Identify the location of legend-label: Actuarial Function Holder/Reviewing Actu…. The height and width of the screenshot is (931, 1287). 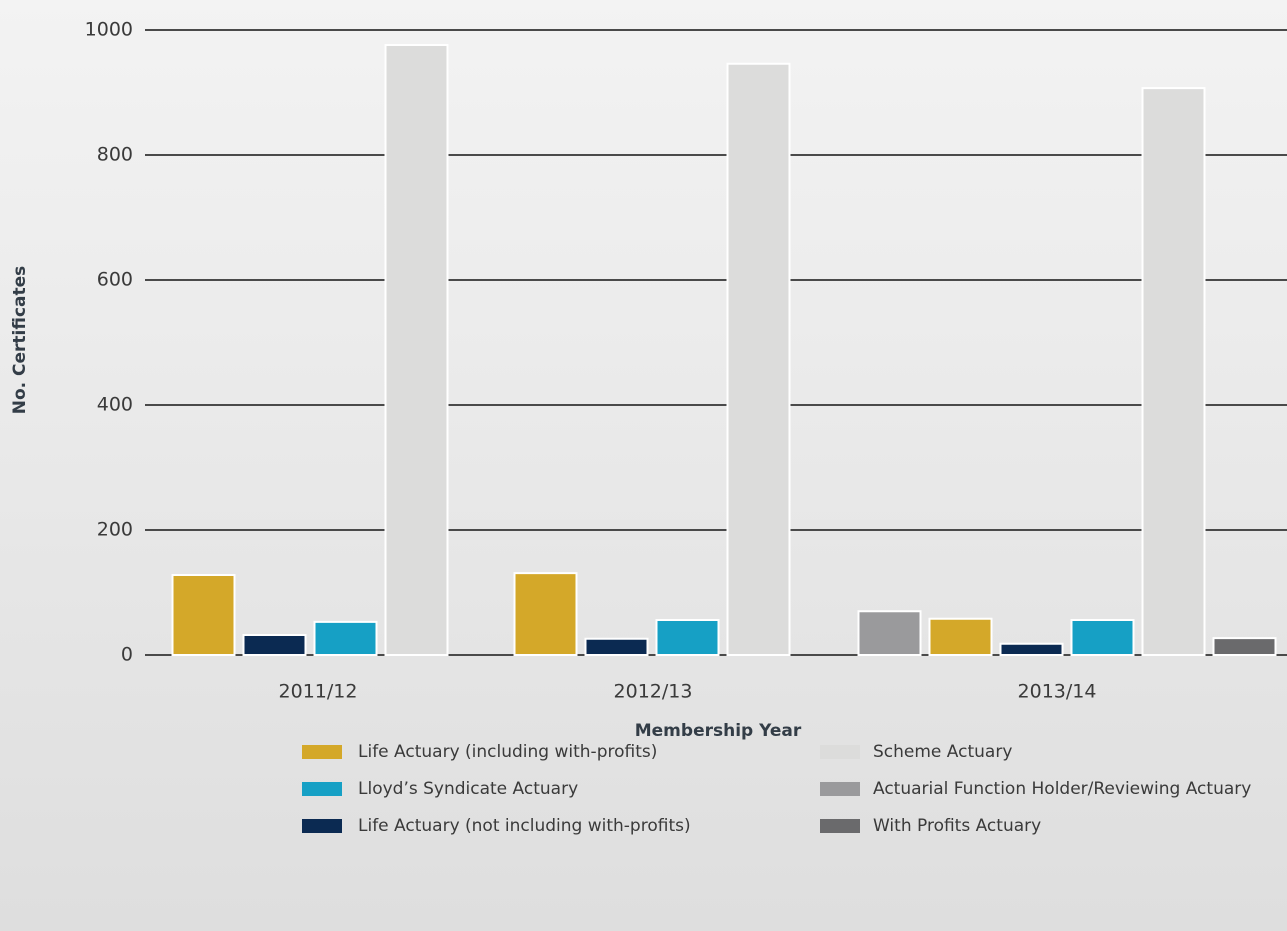
(1062, 789).